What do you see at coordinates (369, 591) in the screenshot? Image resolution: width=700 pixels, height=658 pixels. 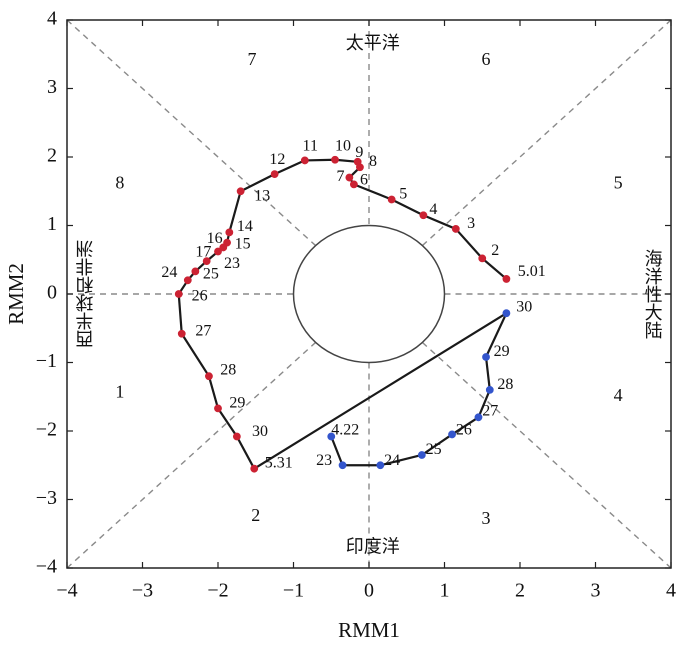 I see `x-tick-label: 0` at bounding box center [369, 591].